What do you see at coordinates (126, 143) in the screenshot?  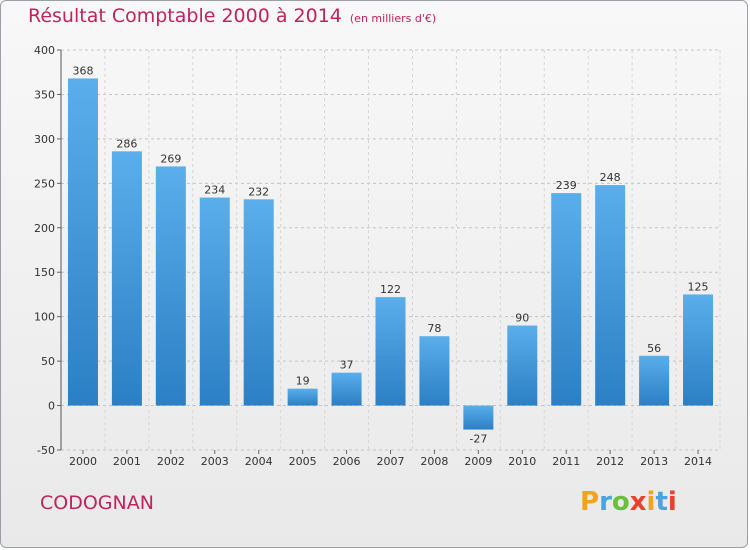 I see `data-label: 286` at bounding box center [126, 143].